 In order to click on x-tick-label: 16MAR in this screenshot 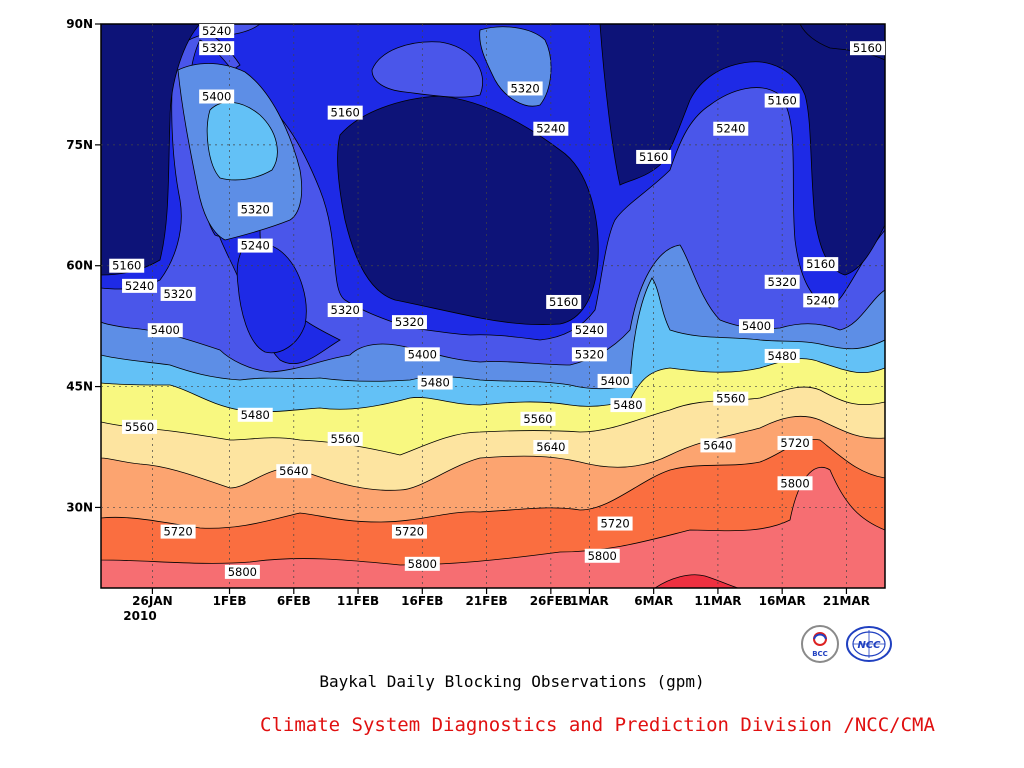, I will do `click(782, 601)`.